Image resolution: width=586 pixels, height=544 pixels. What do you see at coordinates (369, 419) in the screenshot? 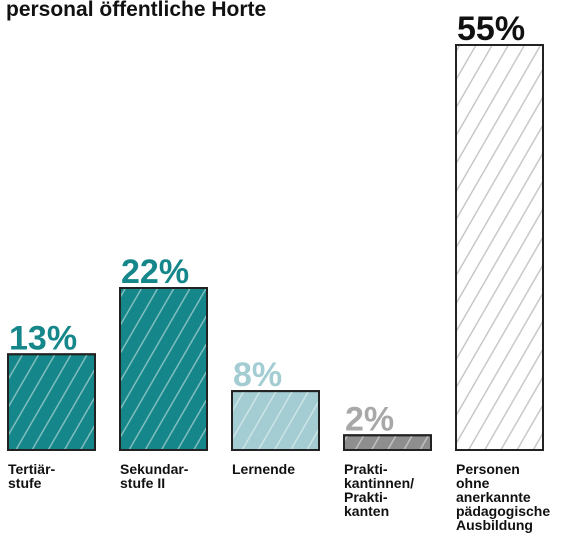
I see `value-label: 2%` at bounding box center [369, 419].